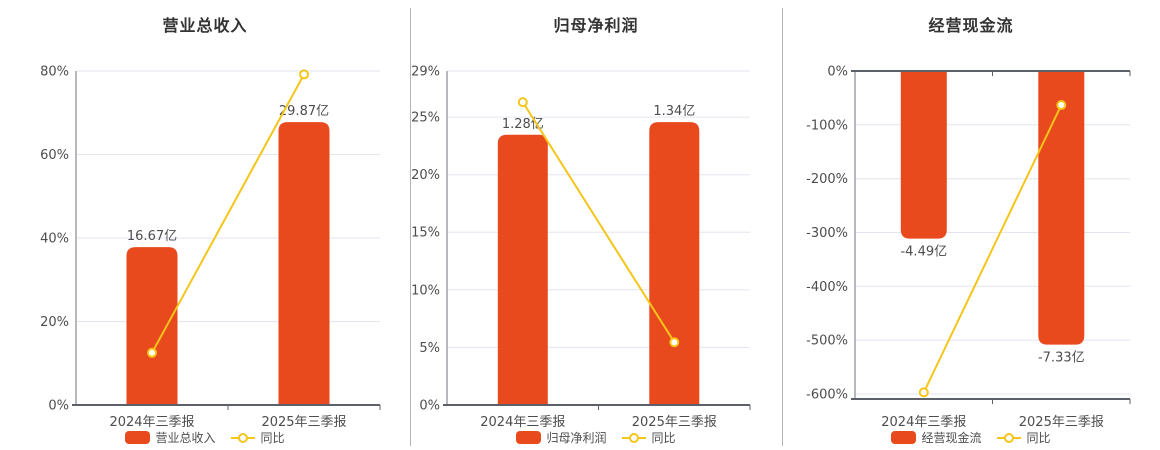  Describe the element at coordinates (674, 111) in the screenshot. I see `bar-value-label: 1.34亿` at that location.